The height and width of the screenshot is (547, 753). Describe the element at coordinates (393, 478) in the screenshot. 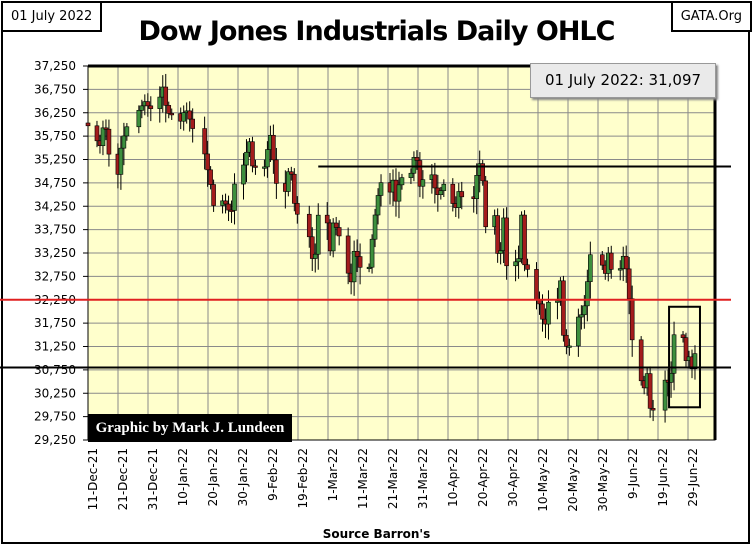

I see `x-tick-label: 21-Mar-22` at that location.